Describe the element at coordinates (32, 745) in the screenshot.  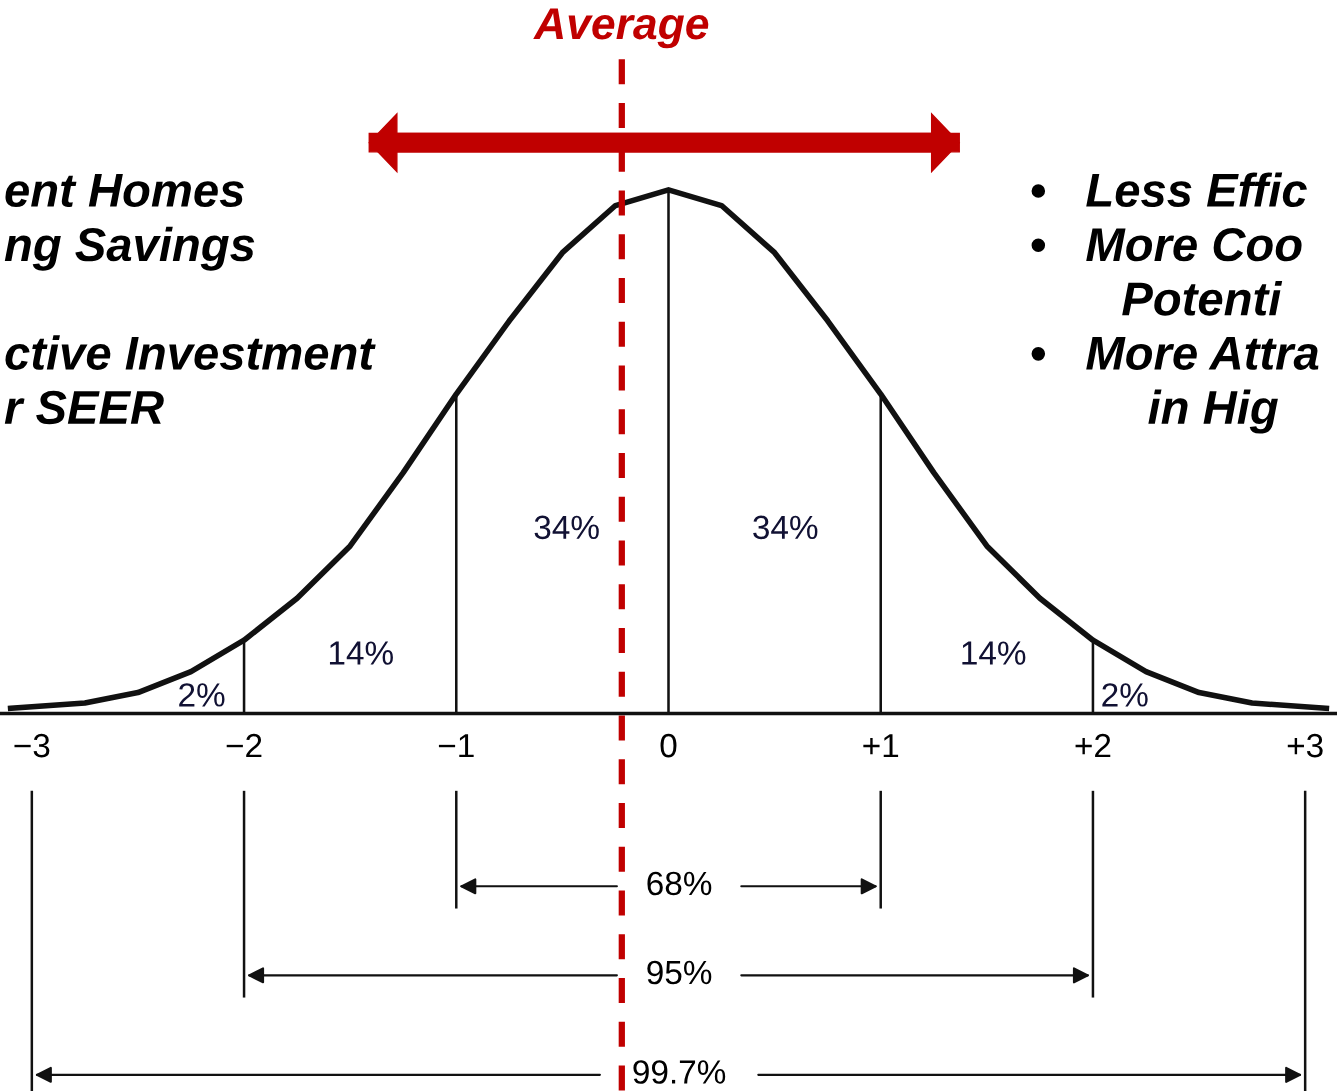
I see `x-tick-label: −3` at that location.